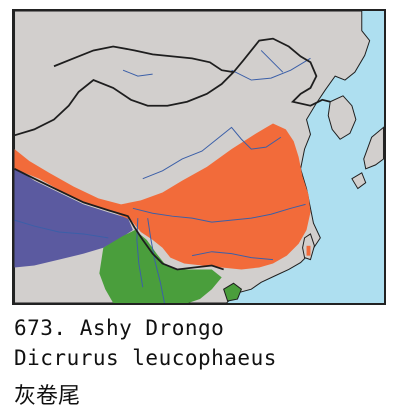 The image size is (404, 420). I want to click on southeast-border, so click(179, 249).